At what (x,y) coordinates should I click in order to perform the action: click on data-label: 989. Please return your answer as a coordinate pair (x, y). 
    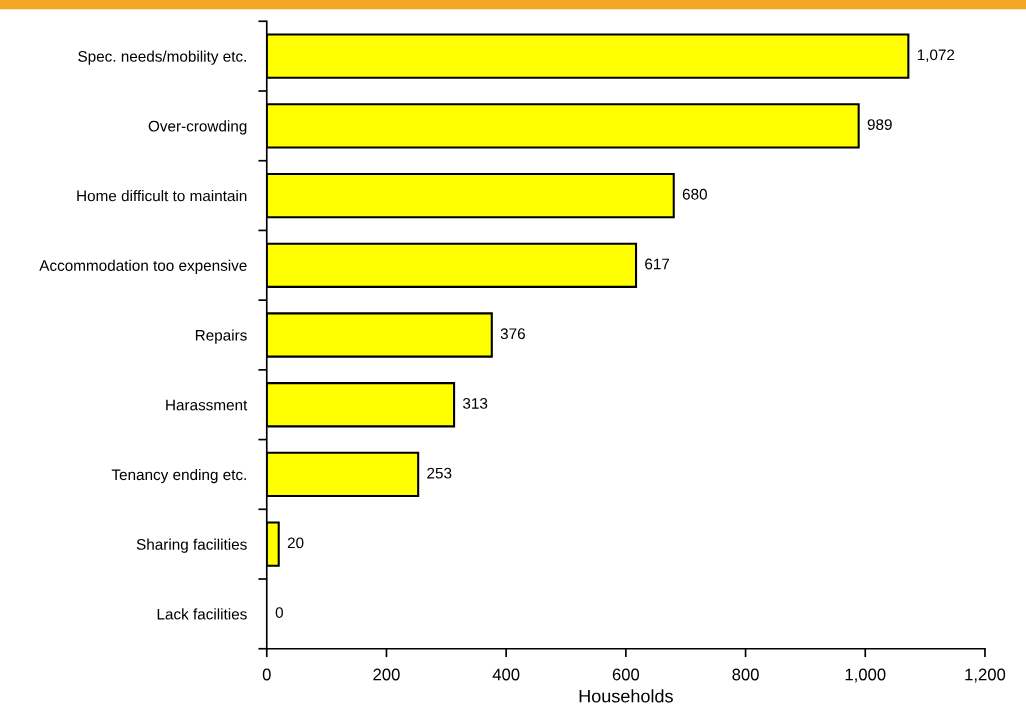
    Looking at the image, I should click on (879, 124).